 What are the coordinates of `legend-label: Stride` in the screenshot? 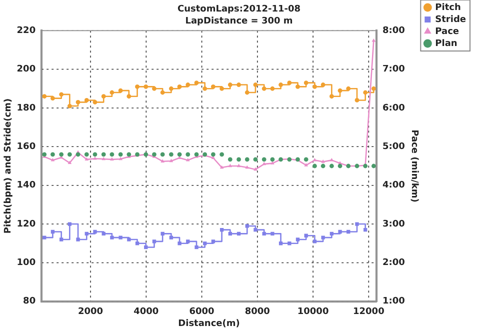 It's located at (450, 19).